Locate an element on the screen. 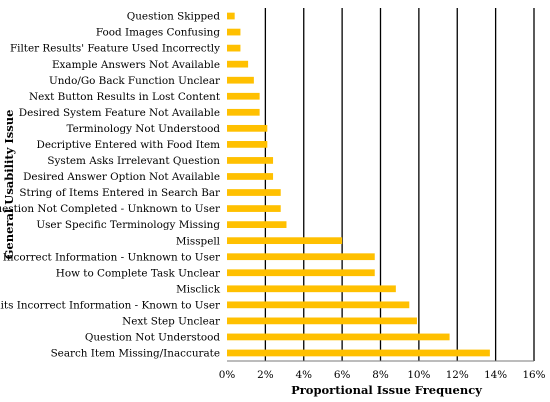 The height and width of the screenshot is (402, 550). category-label: User Specific Terminology Missing is located at coordinates (128, 225).